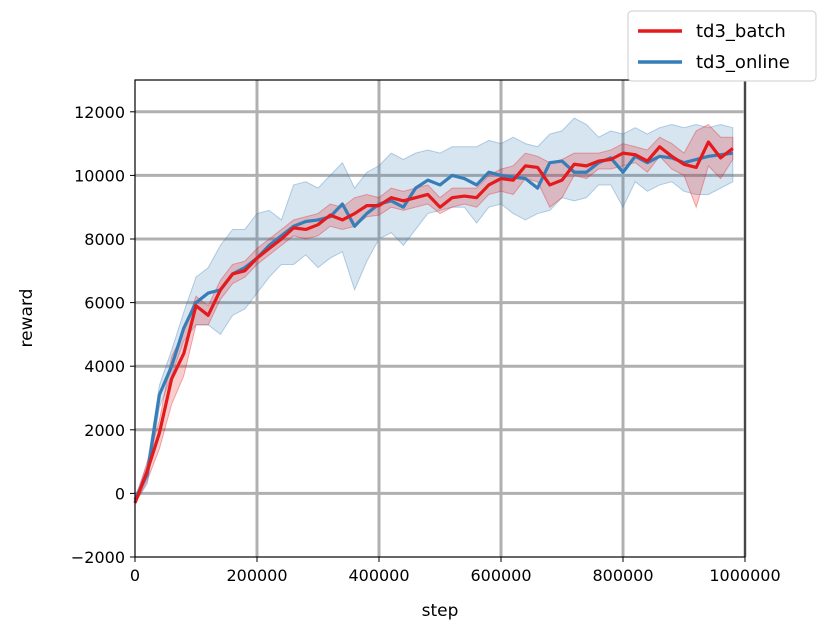 The height and width of the screenshot is (639, 830). Describe the element at coordinates (378, 575) in the screenshot. I see `x-tick-label: 400000` at that location.